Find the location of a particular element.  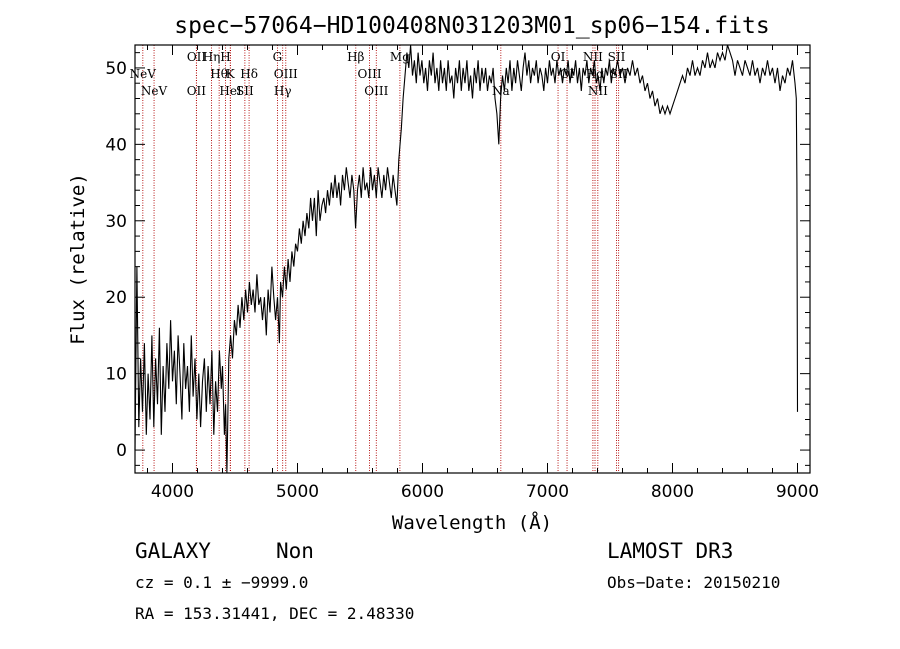

x-tick-label: 4000 is located at coordinates (172, 492).